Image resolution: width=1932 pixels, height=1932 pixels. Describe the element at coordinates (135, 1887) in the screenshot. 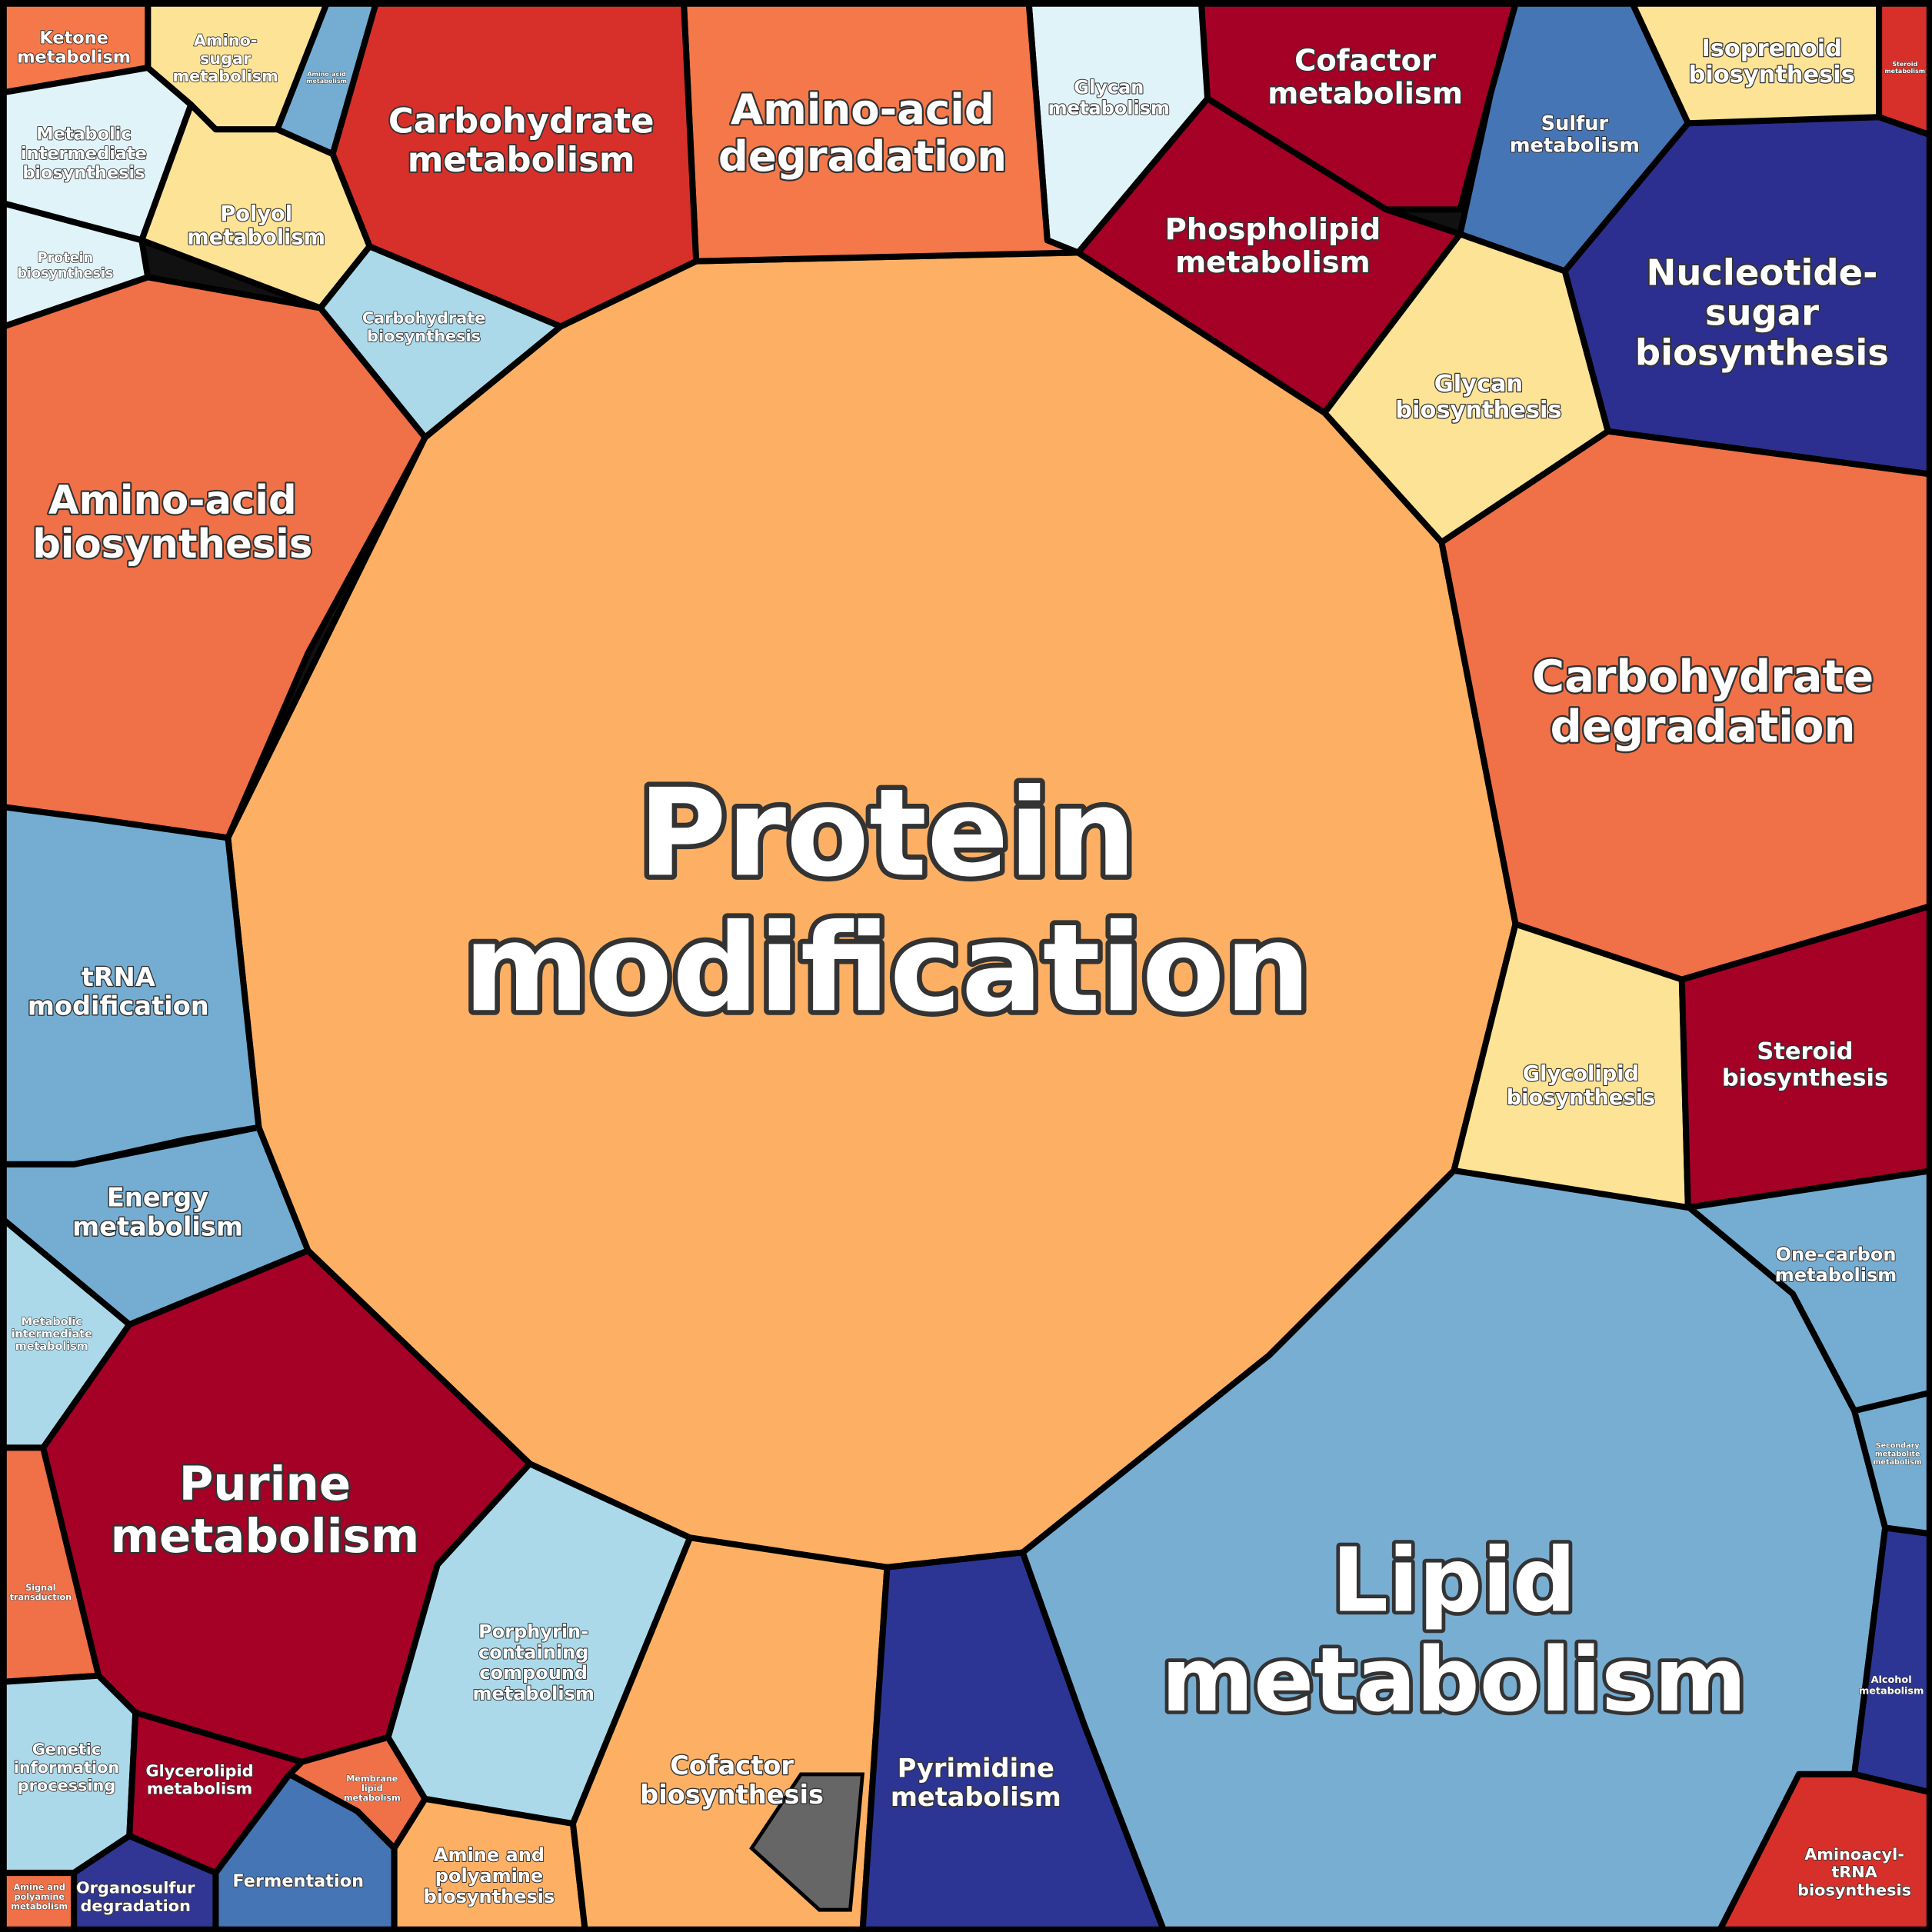

I see `region-label: Organosulfur` at that location.